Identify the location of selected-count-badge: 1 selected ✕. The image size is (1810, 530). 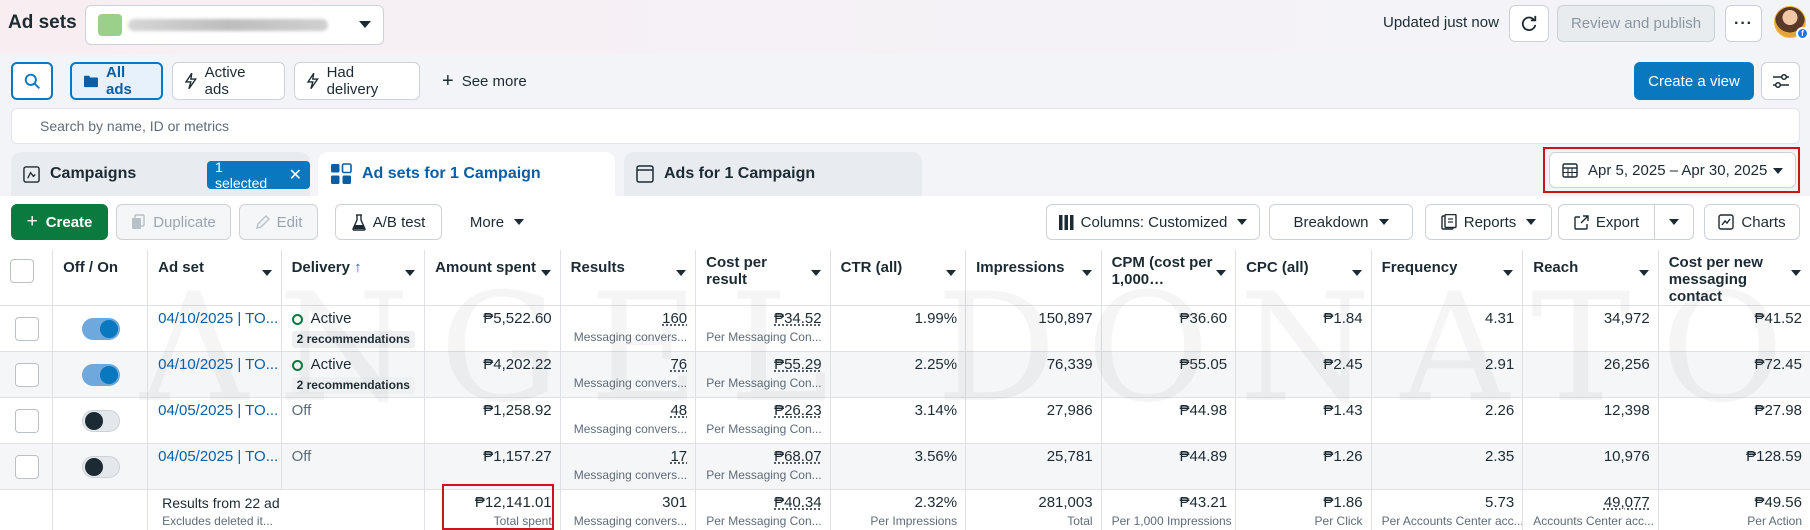
(258, 175).